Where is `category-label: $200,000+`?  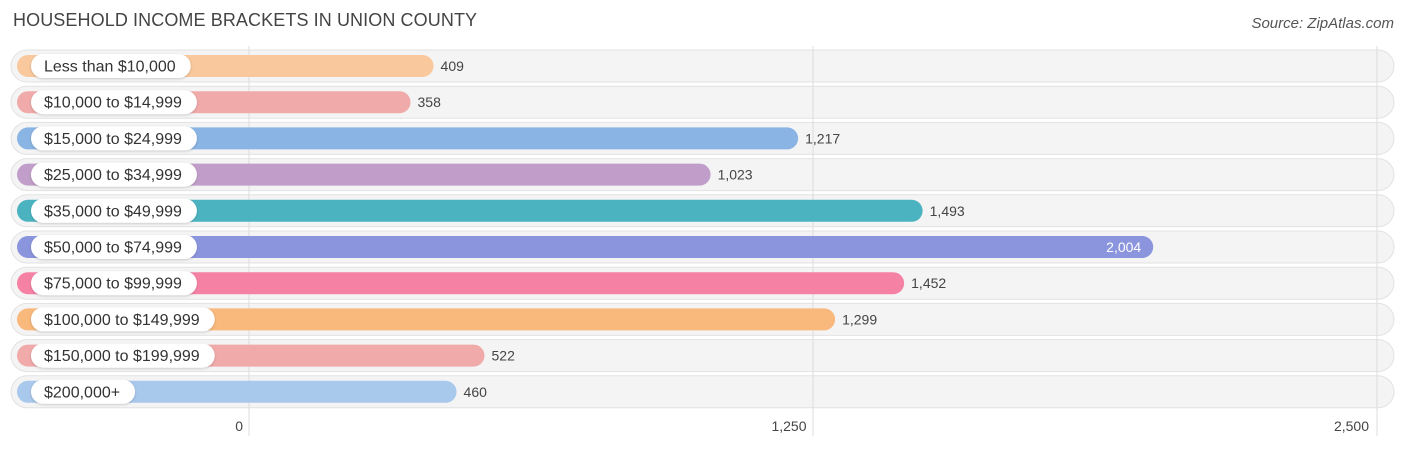 category-label: $200,000+ is located at coordinates (82, 392).